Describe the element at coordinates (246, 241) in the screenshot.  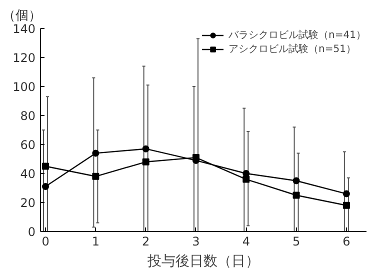
I see `x-tick-label: 4` at that location.